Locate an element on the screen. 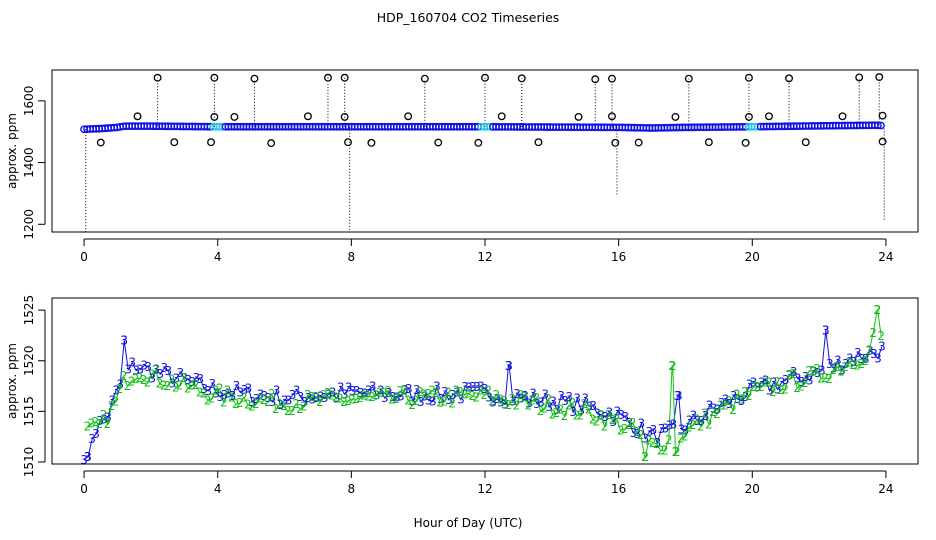 Image resolution: width=936 pixels, height=540 pixels. figure-title: HDP_160704 CO2 Timeseries is located at coordinates (468, 17).